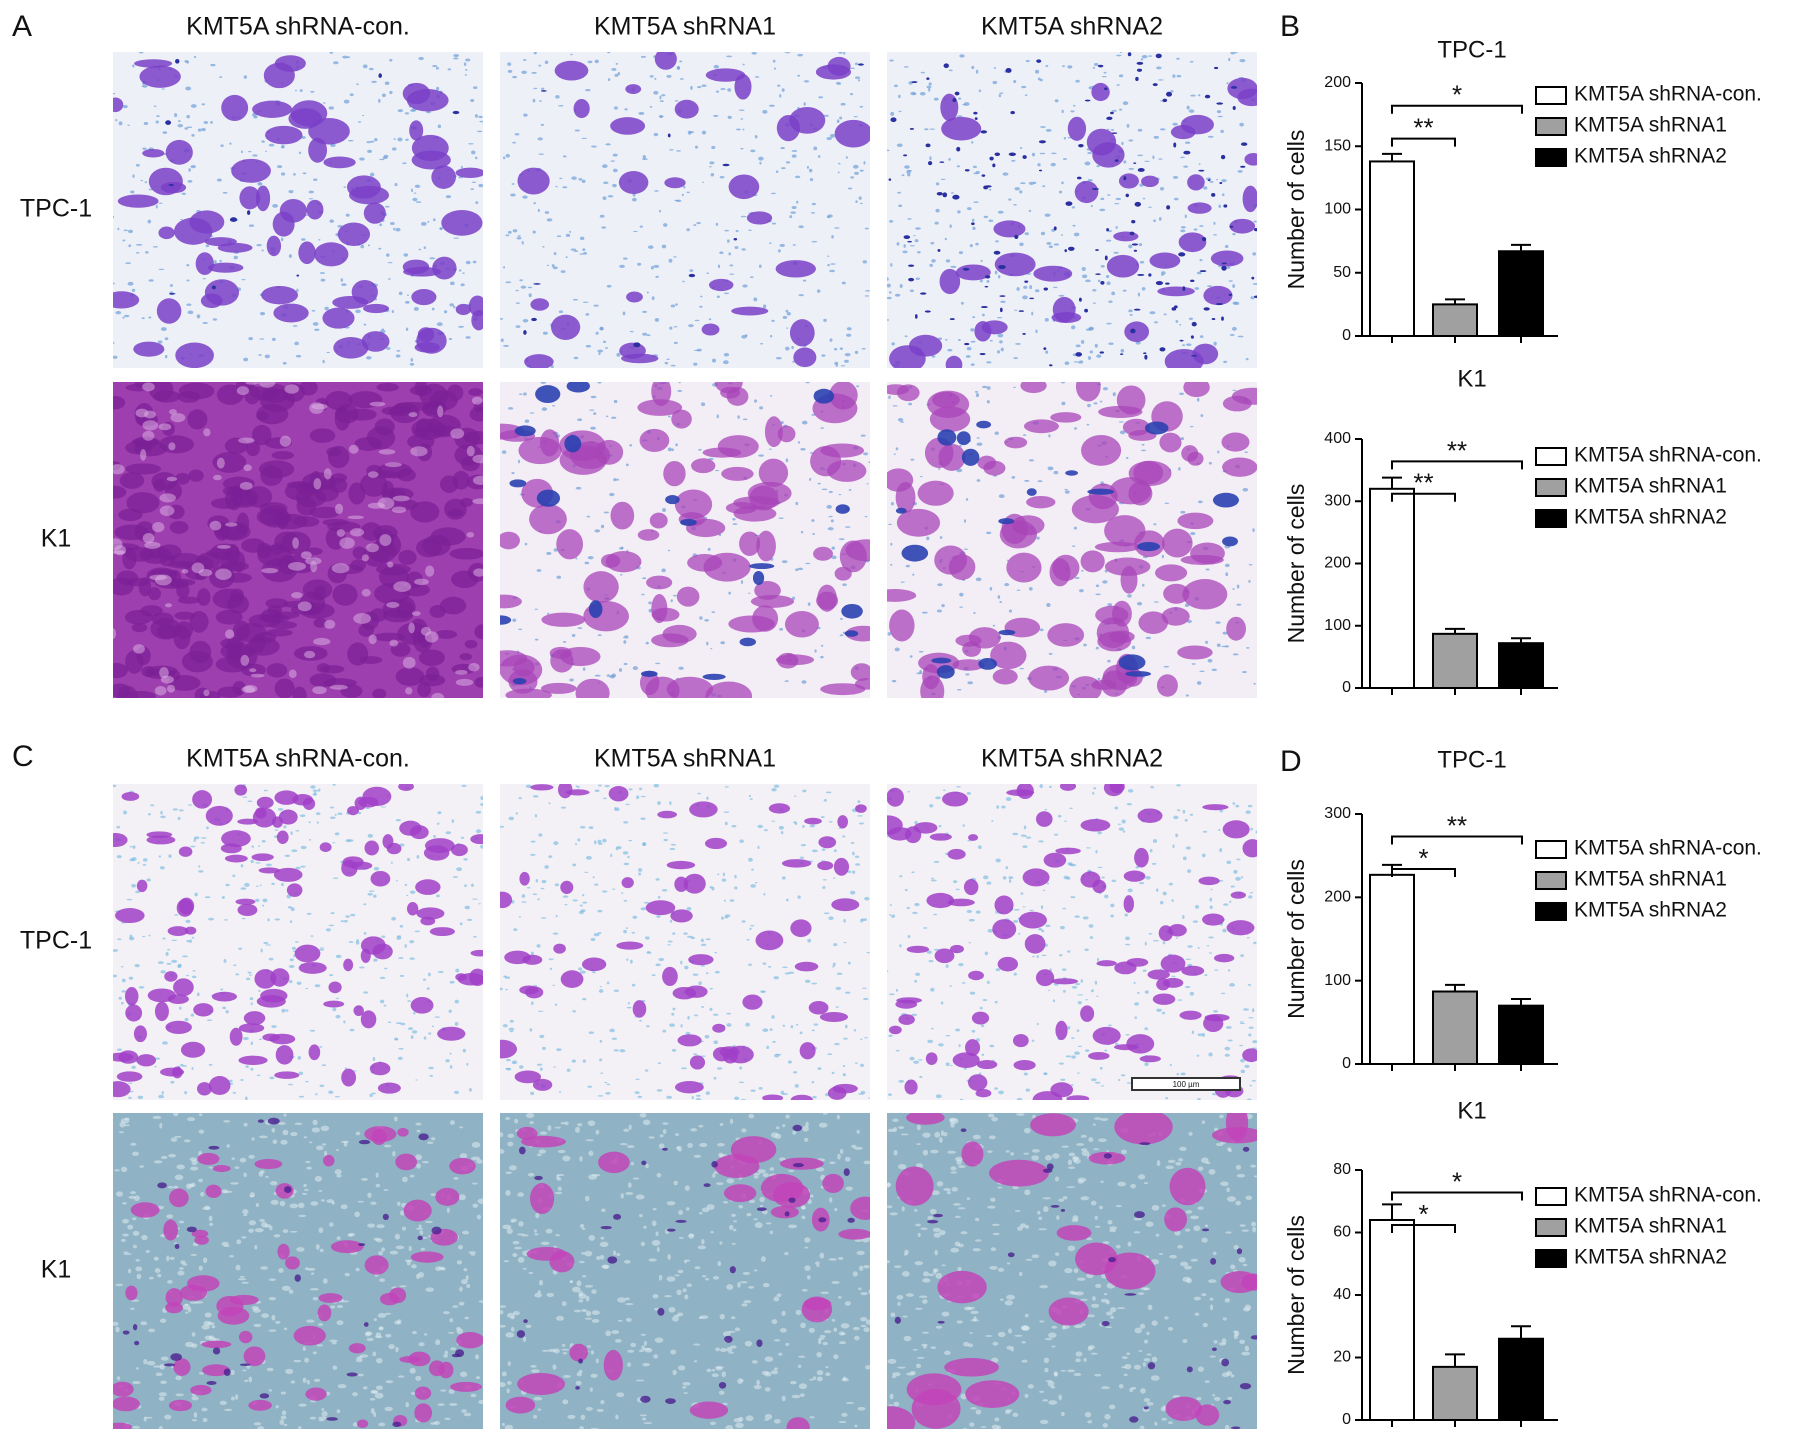 This screenshot has width=1795, height=1435. Describe the element at coordinates (298, 1271) in the screenshot. I see `micrograph-content` at that location.